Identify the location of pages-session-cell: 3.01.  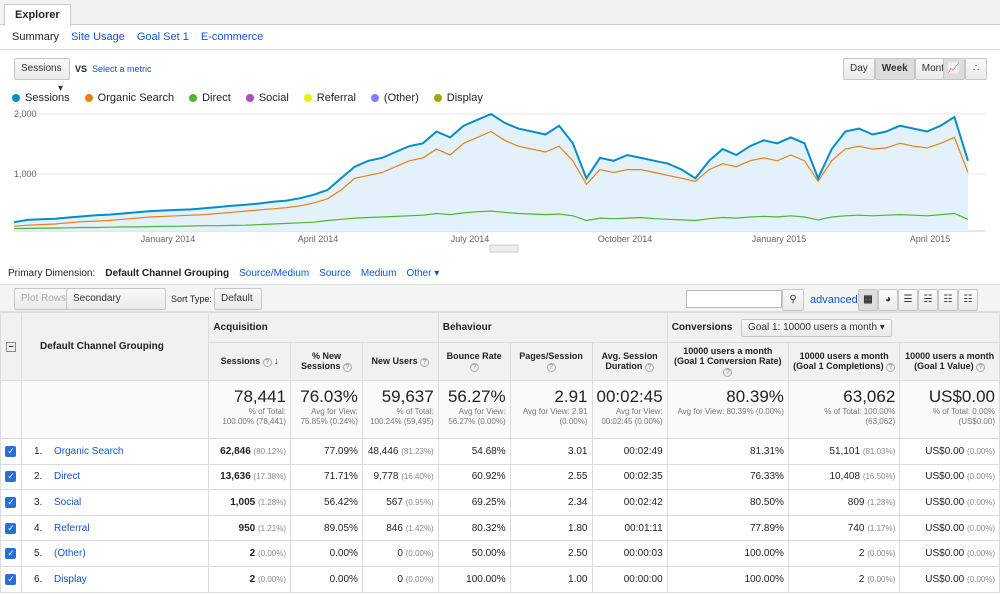
(551, 451).